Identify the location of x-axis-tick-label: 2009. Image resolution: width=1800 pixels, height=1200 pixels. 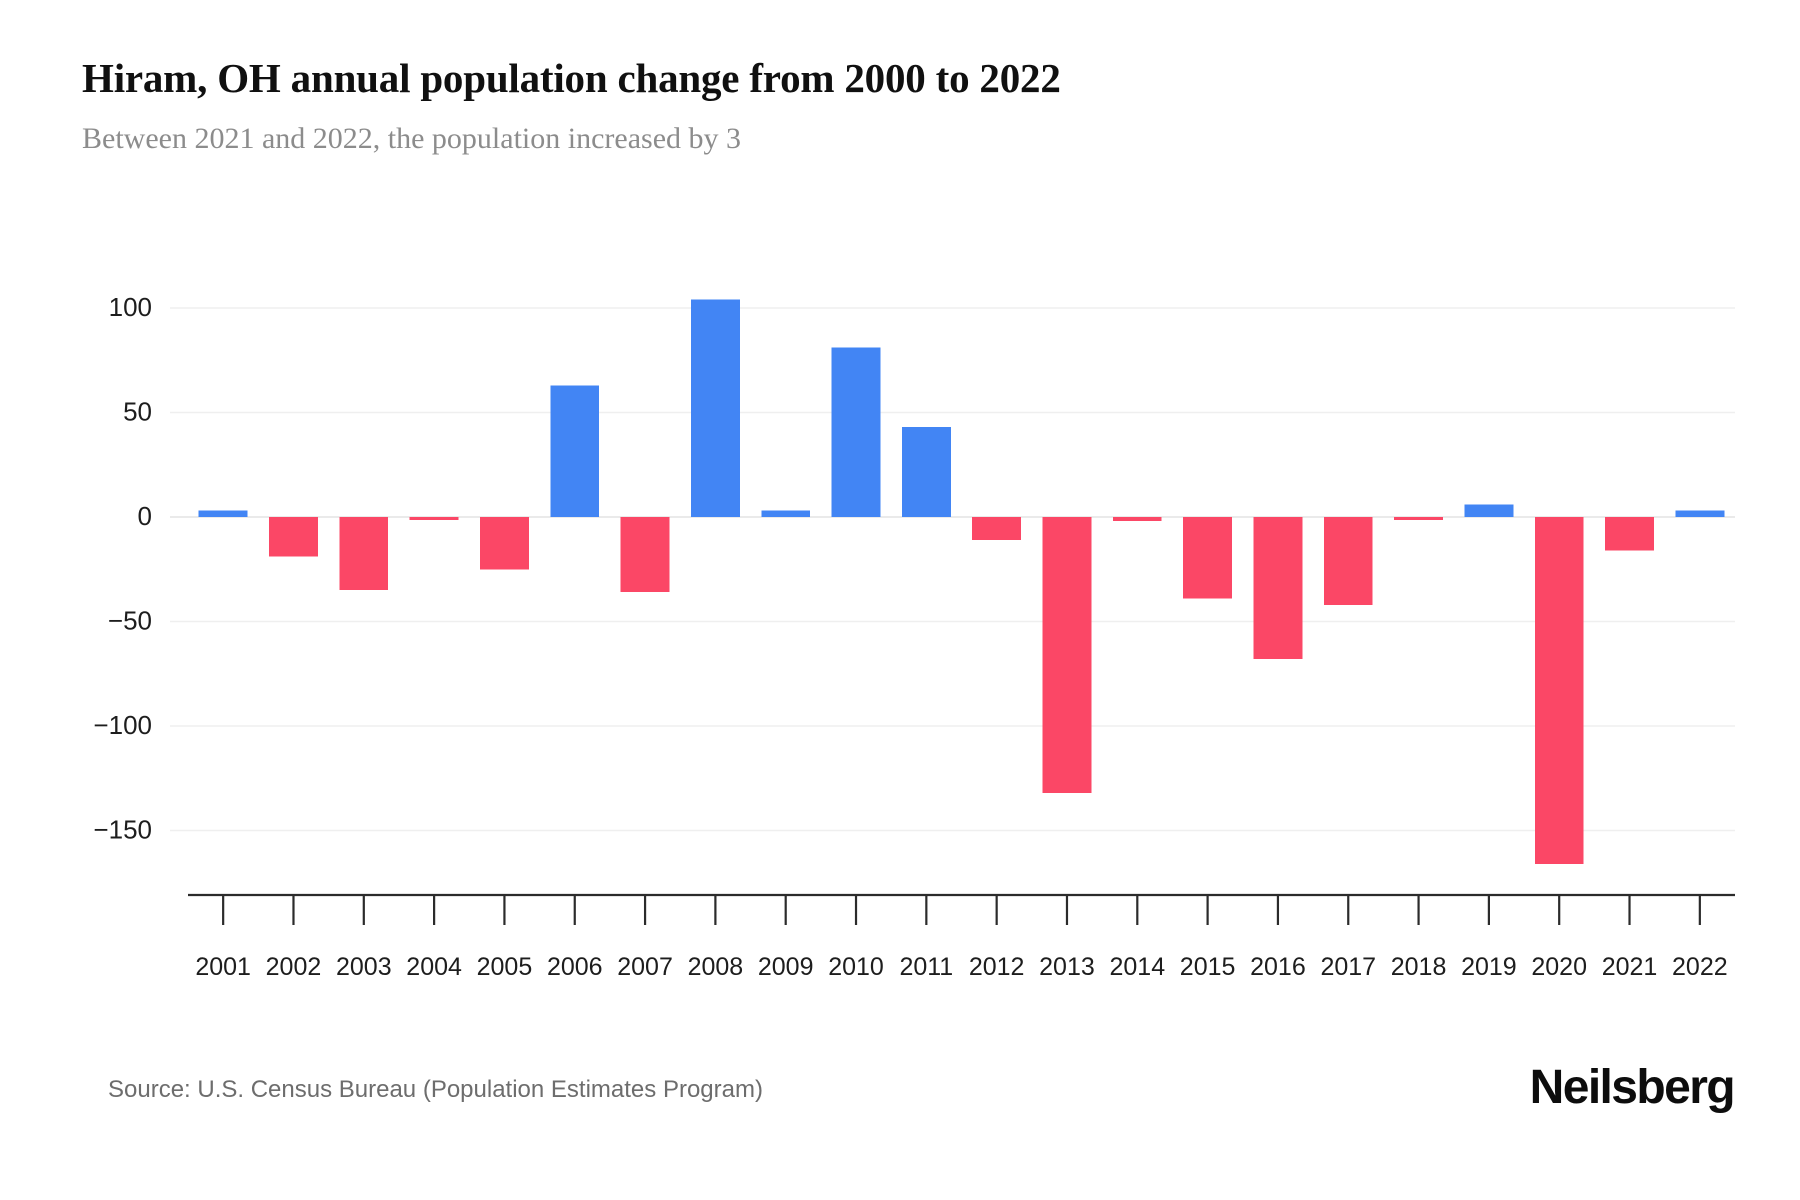
(786, 967).